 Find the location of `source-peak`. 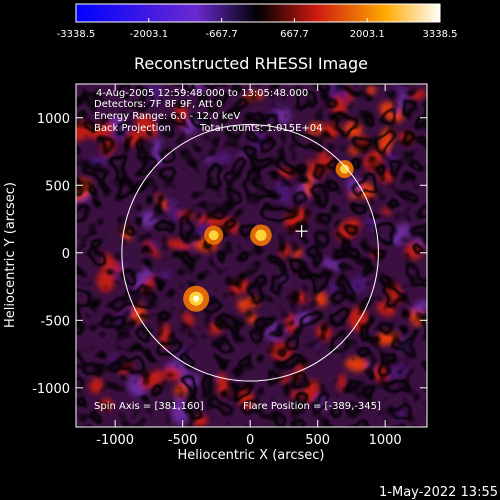

source-peak is located at coordinates (196, 298).